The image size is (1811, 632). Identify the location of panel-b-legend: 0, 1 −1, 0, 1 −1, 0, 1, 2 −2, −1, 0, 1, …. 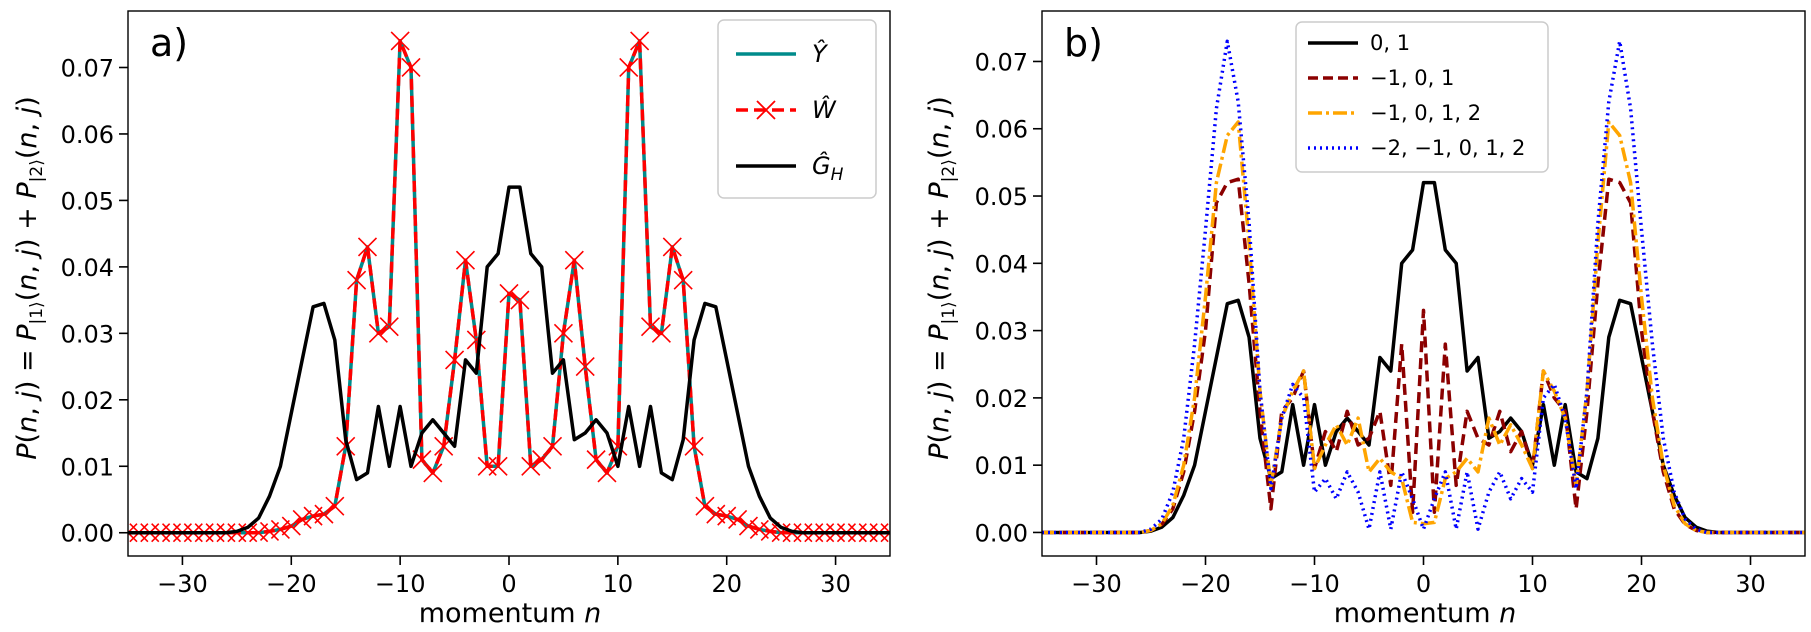
(1422, 97).